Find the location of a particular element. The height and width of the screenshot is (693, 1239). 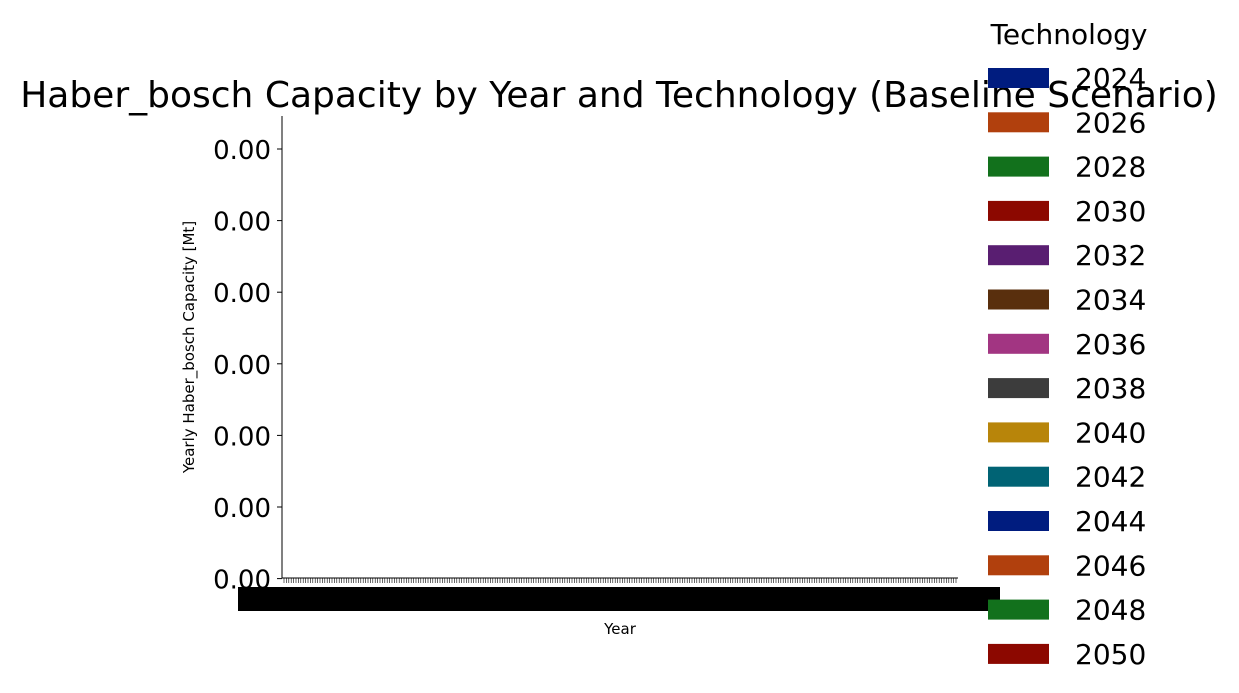

legend-label: 2030 is located at coordinates (1110, 211).